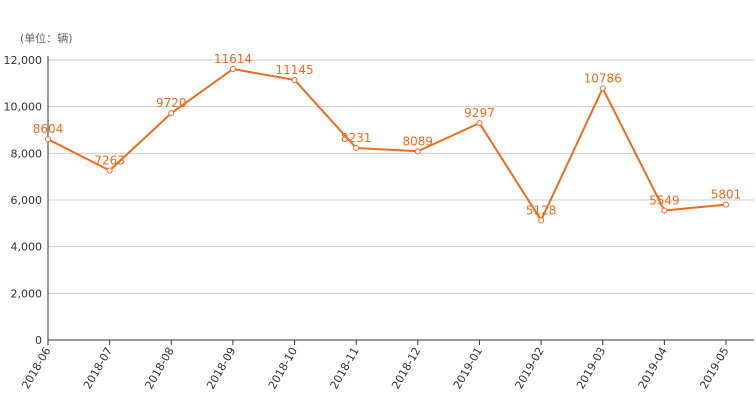 The image size is (756, 400). What do you see at coordinates (479, 113) in the screenshot?
I see `data-label: 9297` at bounding box center [479, 113].